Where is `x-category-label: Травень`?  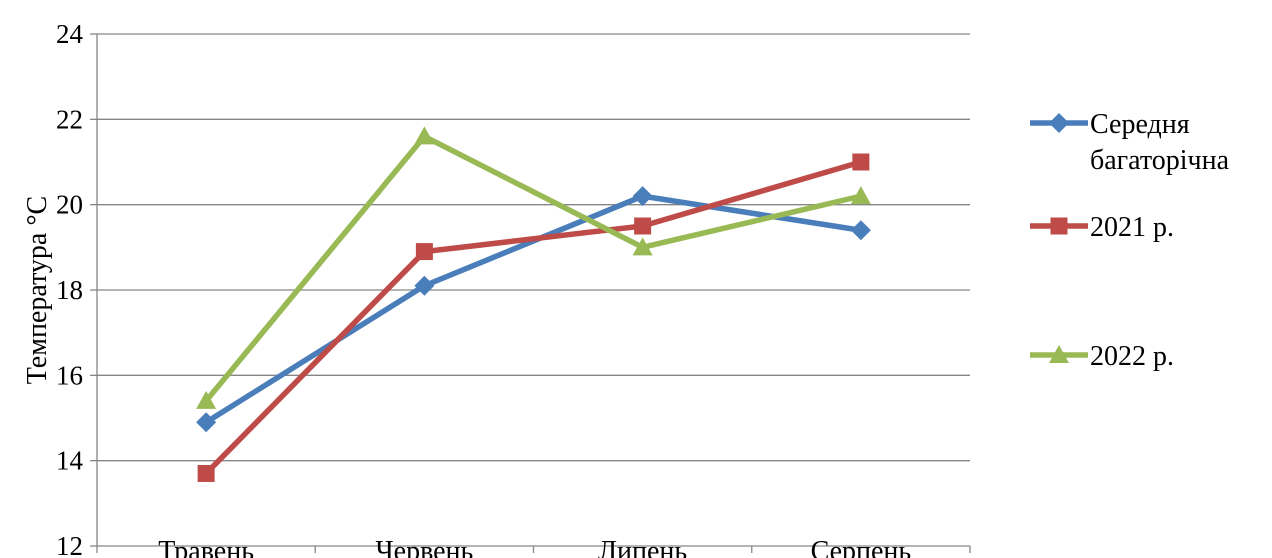 x-category-label: Травень is located at coordinates (206, 547).